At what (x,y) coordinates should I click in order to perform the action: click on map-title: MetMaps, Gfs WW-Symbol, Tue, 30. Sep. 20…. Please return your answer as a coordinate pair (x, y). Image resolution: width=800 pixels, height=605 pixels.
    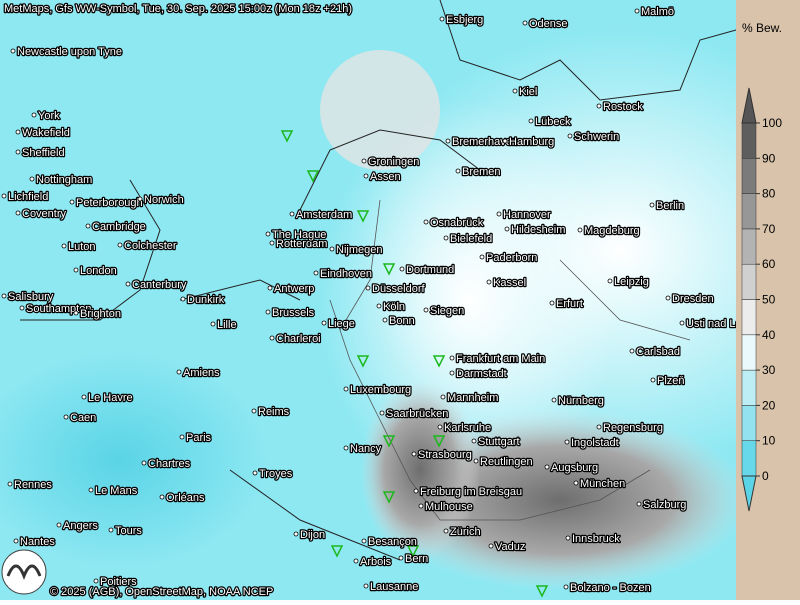
    Looking at the image, I should click on (178, 9).